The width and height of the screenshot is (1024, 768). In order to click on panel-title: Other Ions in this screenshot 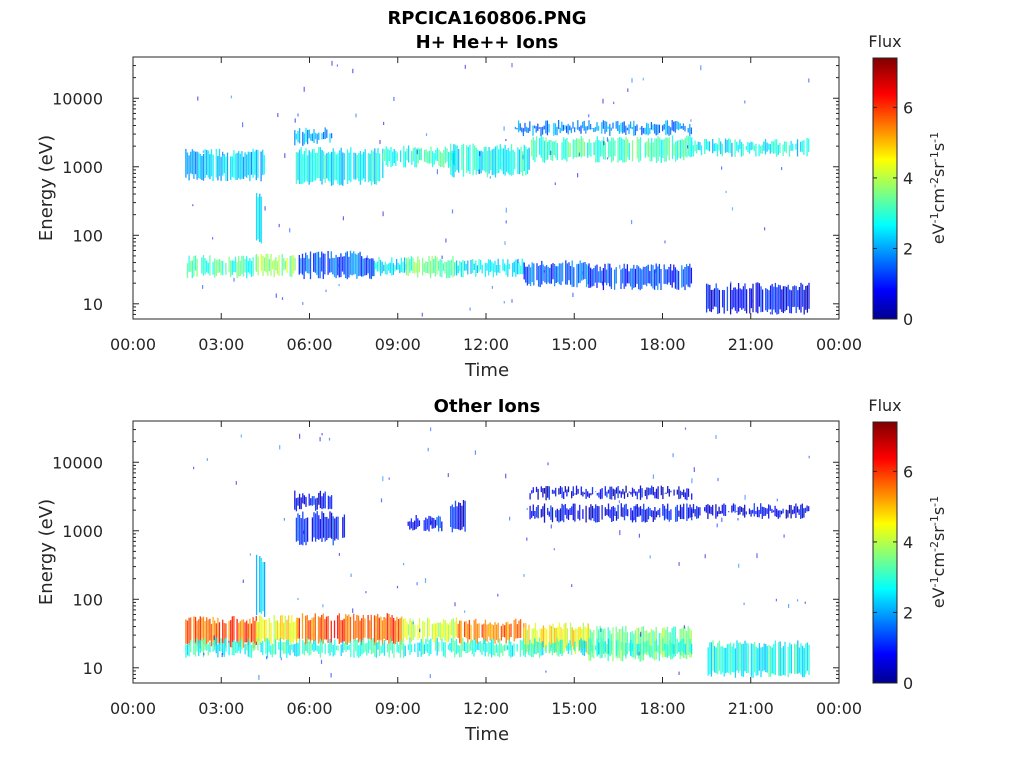, I will do `click(487, 406)`.